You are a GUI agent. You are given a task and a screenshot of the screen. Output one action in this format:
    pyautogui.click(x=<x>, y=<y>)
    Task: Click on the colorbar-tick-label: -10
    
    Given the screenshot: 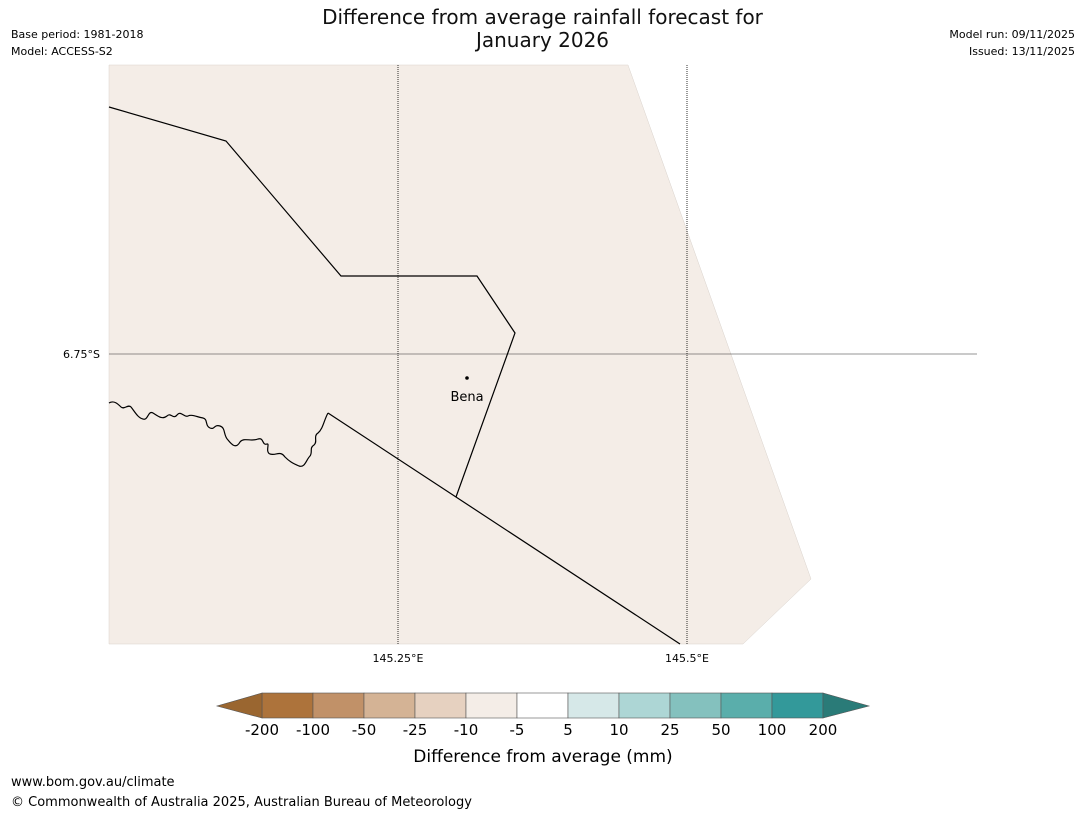 What is the action you would take?
    pyautogui.click(x=466, y=730)
    